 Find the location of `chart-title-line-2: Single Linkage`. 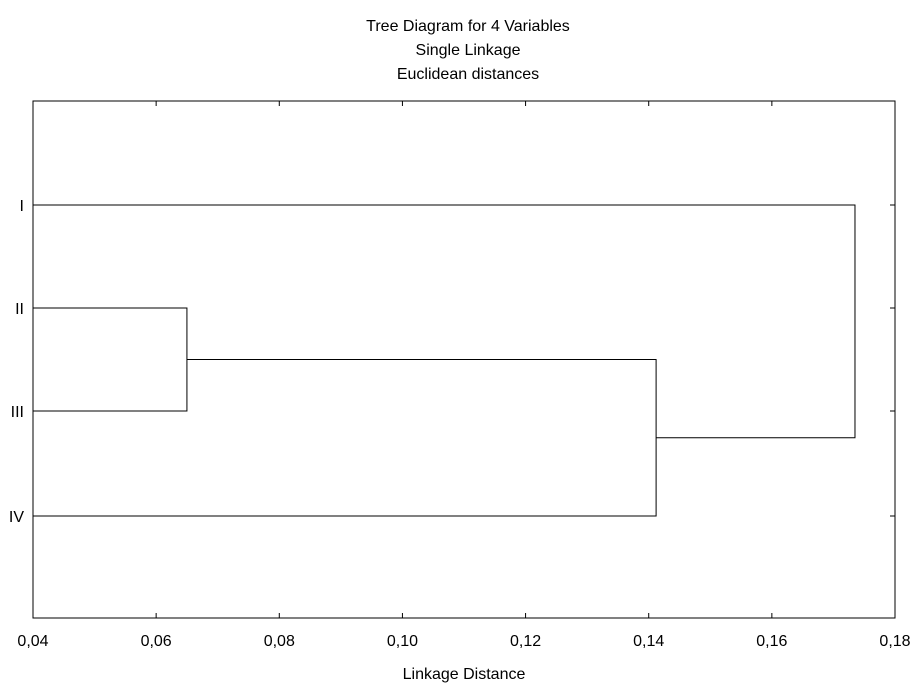

chart-title-line-2: Single Linkage is located at coordinates (468, 50).